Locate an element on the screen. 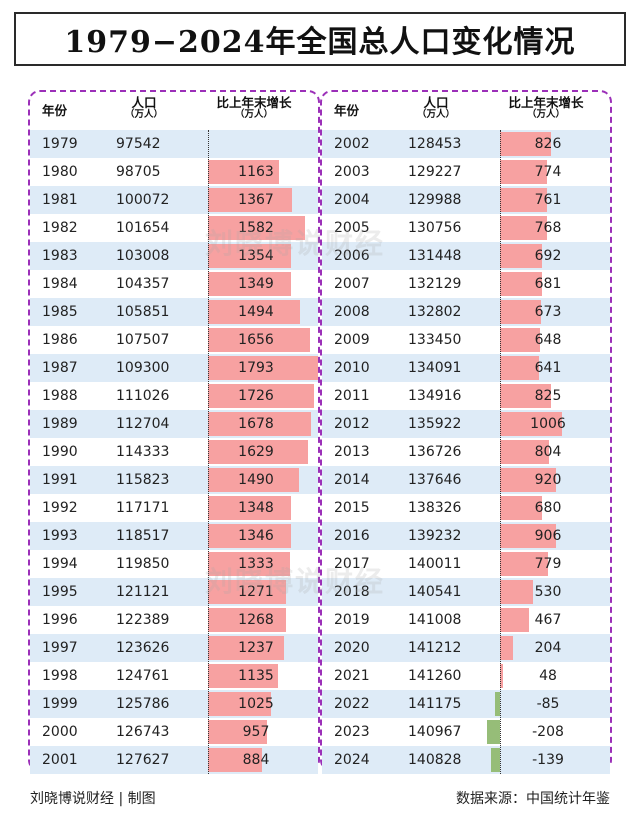 The image size is (640, 824). table-row: 2000 126743 957 is located at coordinates (174, 732).